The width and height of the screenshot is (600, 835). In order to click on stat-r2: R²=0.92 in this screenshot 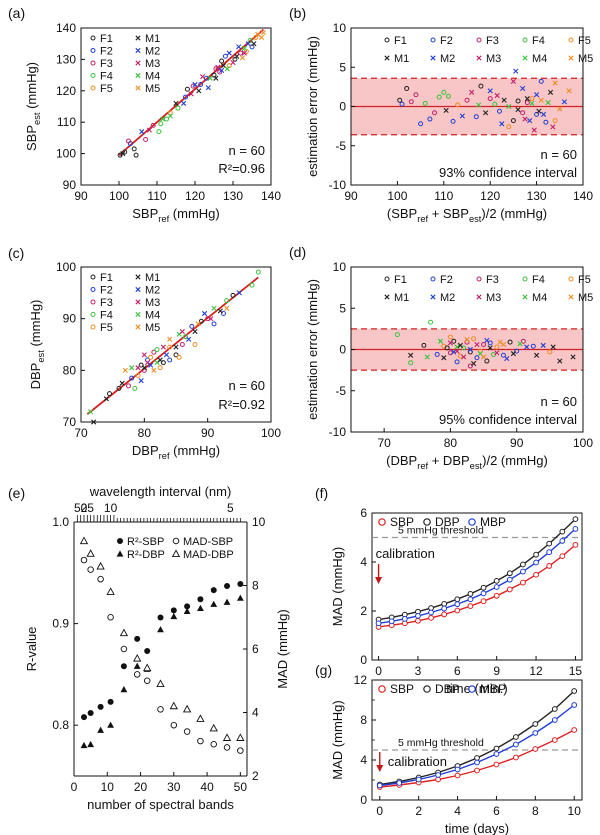, I will do `click(241, 404)`.